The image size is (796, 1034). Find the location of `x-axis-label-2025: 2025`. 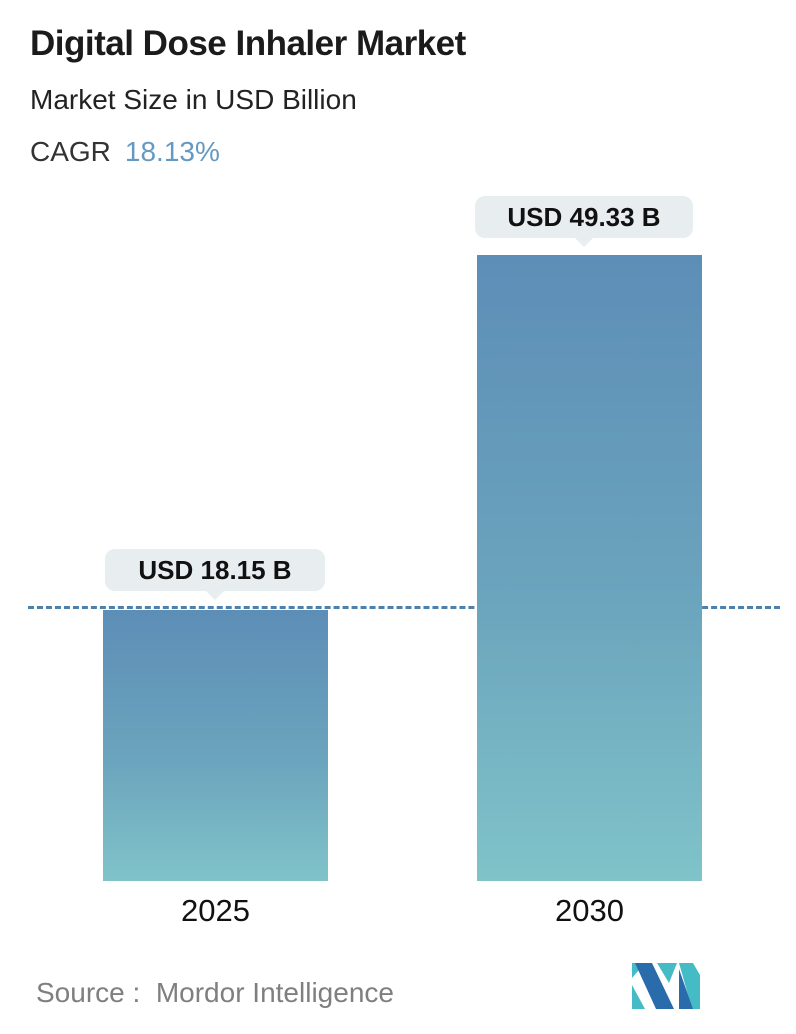

x-axis-label-2025: 2025 is located at coordinates (215, 910).